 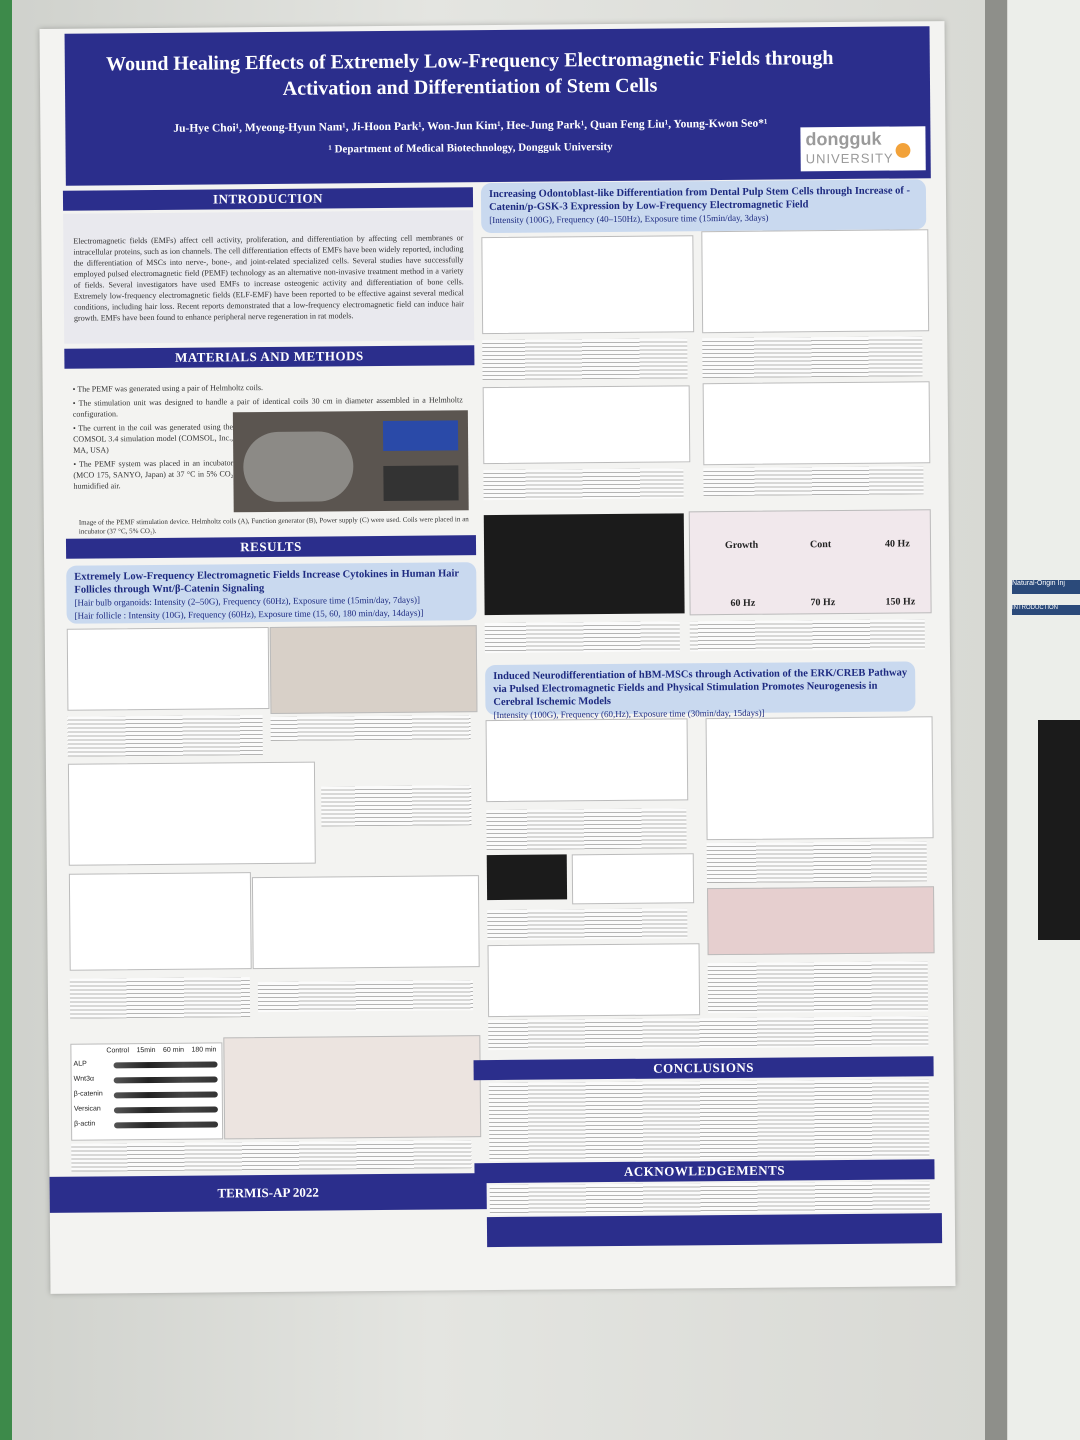 What do you see at coordinates (173, 1050) in the screenshot?
I see `column-label: 60 min` at bounding box center [173, 1050].